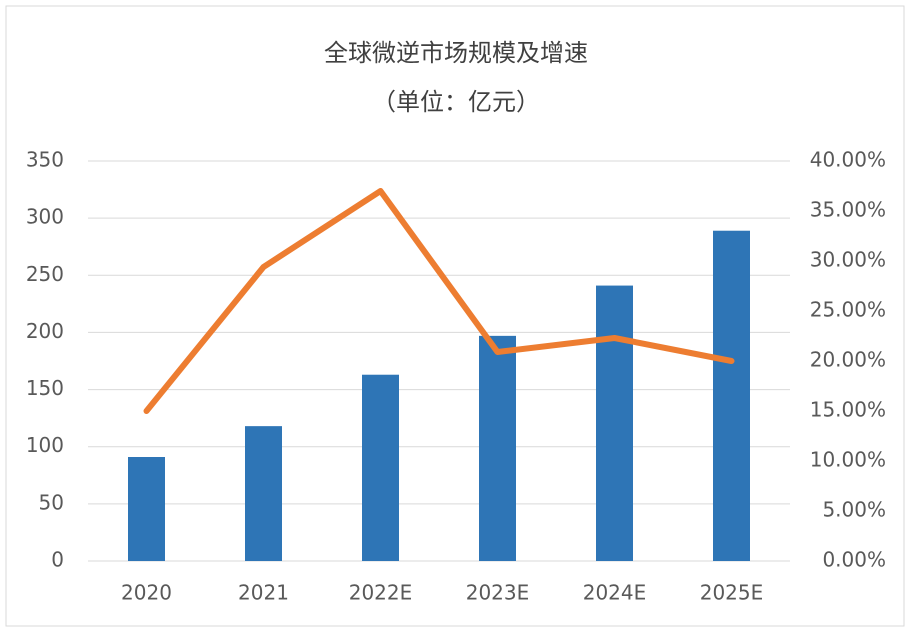  What do you see at coordinates (45, 388) in the screenshot?
I see `y-tick-label: 150` at bounding box center [45, 388].